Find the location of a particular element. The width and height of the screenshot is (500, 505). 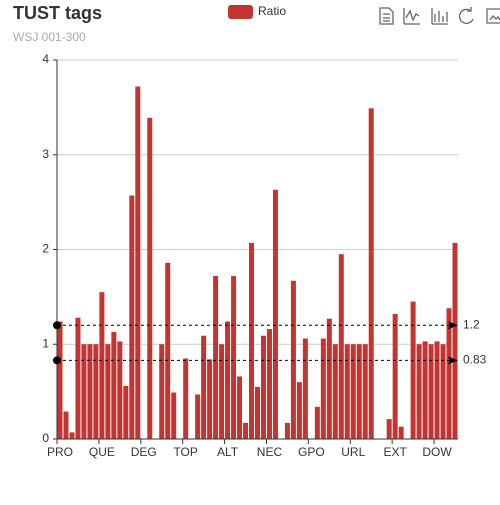

x-tick-label: PRO is located at coordinates (60, 452).